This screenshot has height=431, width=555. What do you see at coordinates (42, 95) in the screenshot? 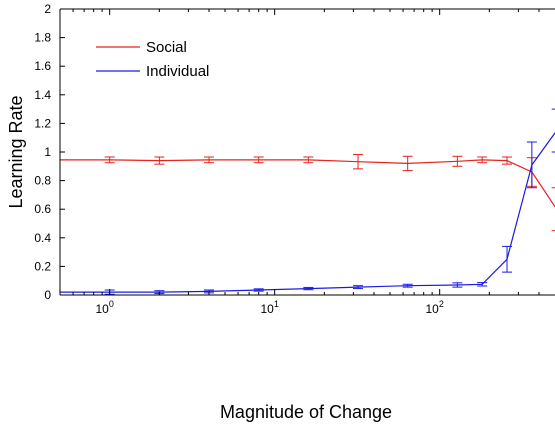
I see `y-tick-label: 1.4` at bounding box center [42, 95].